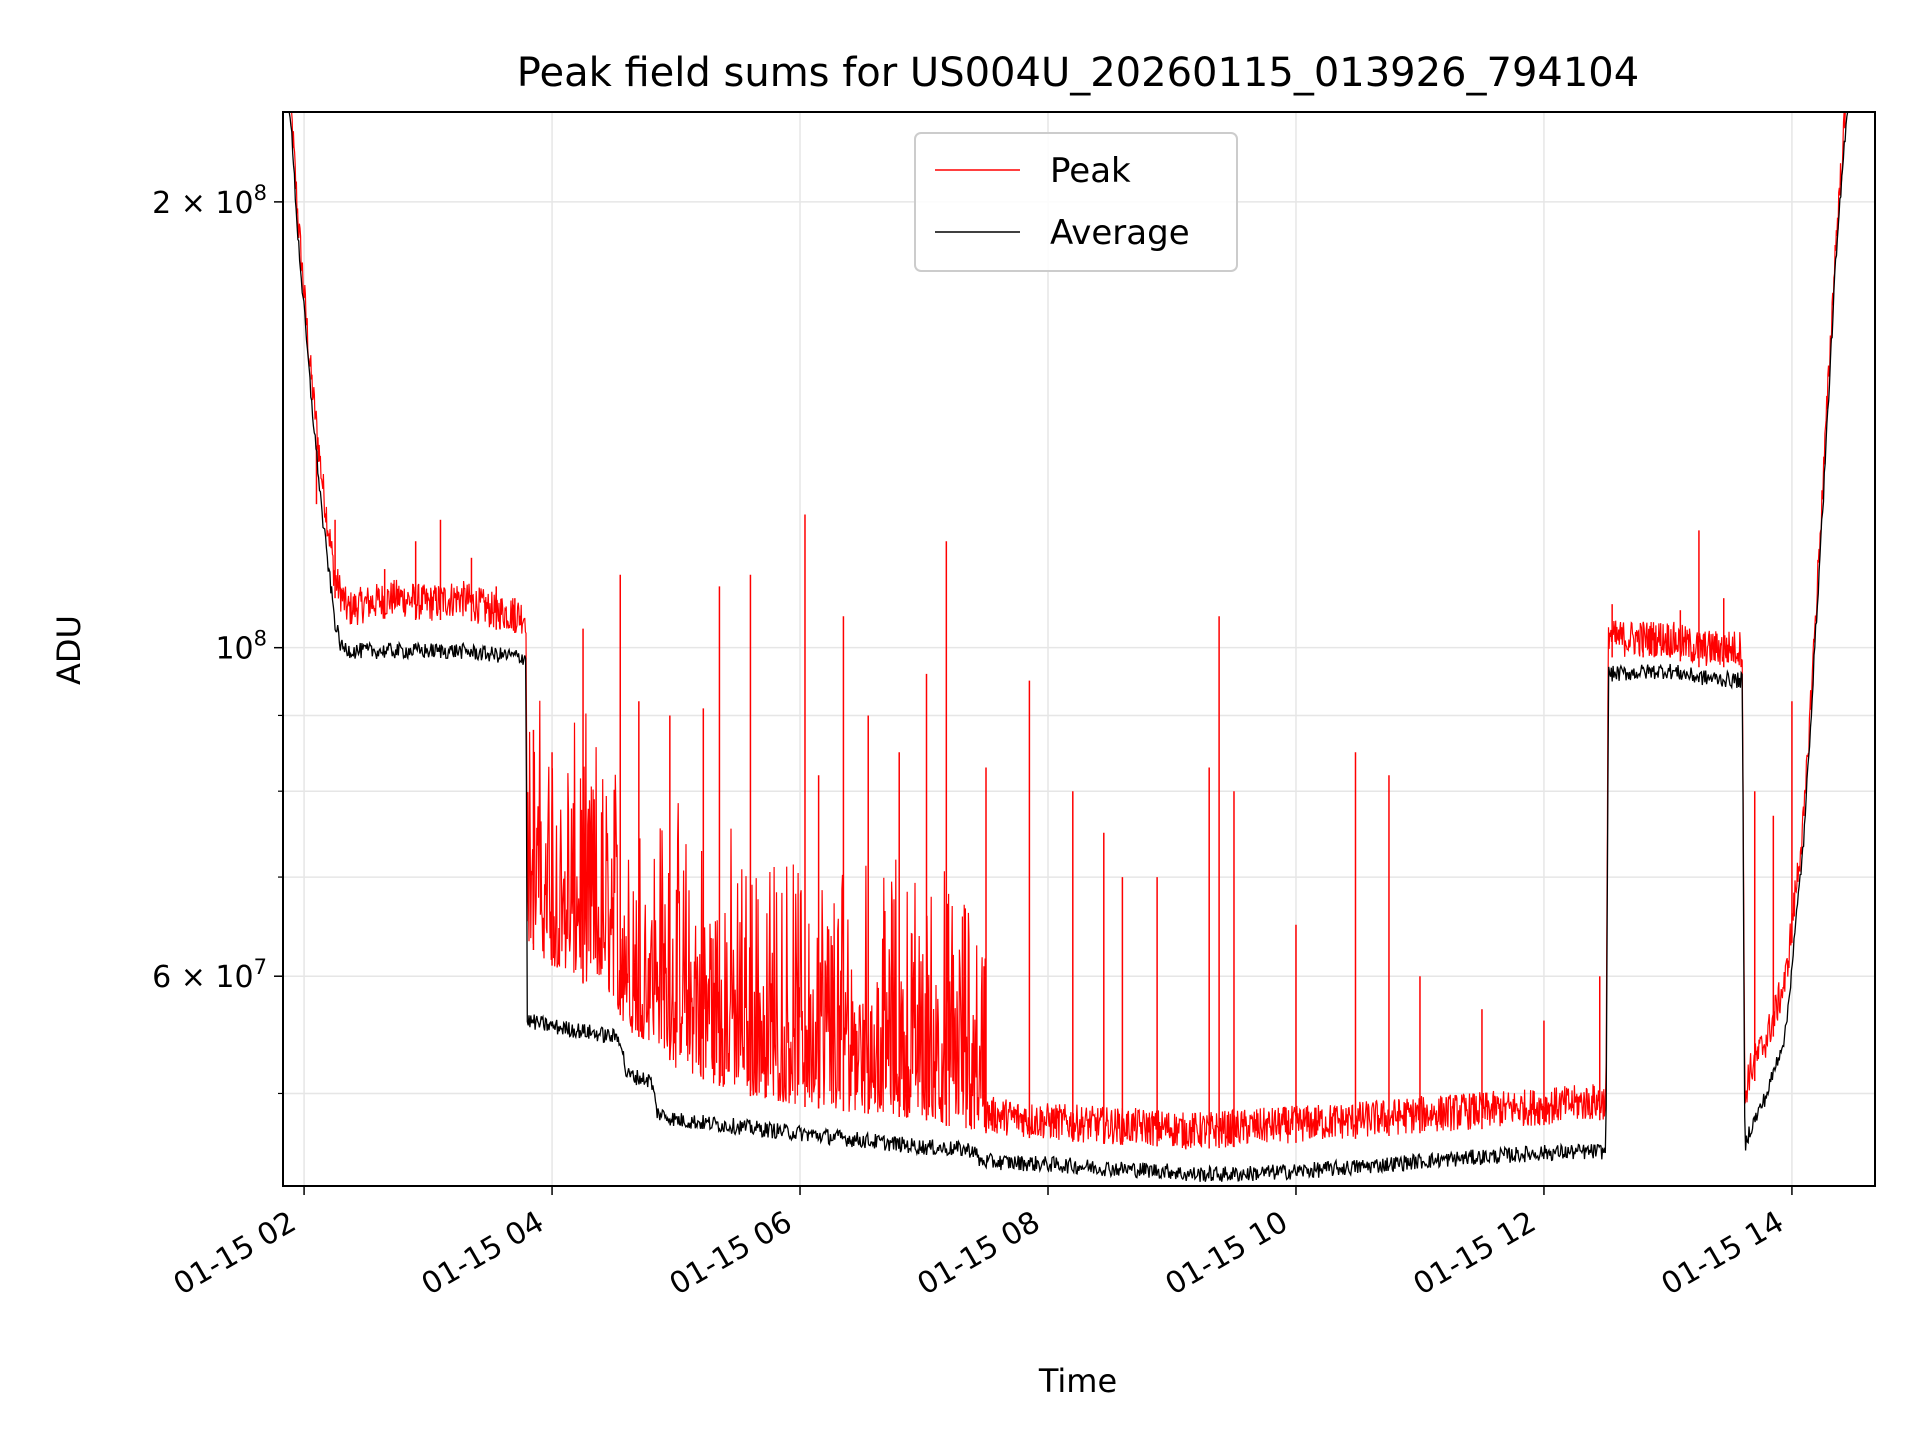  Describe the element at coordinates (209, 975) in the screenshot. I see `y-tick-label: 6 × 107` at that location.